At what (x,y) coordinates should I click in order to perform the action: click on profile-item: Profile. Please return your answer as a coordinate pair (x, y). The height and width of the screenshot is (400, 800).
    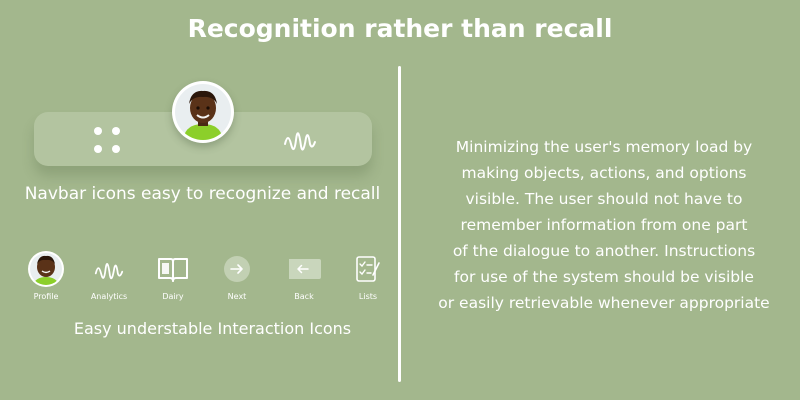
    Looking at the image, I should click on (46, 275).